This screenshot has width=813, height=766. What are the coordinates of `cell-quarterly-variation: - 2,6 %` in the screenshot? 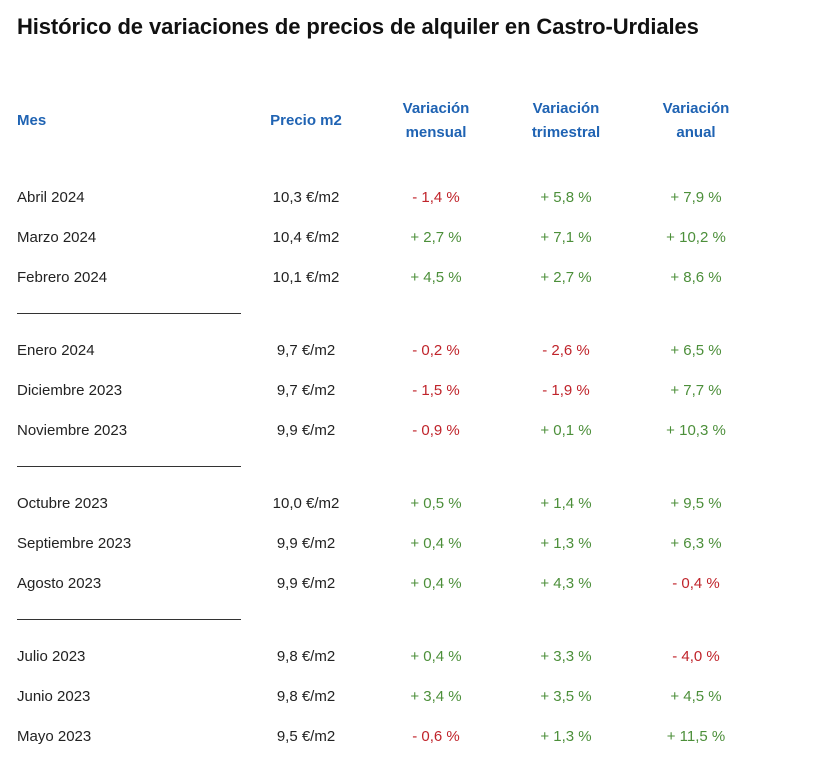 It's located at (566, 350).